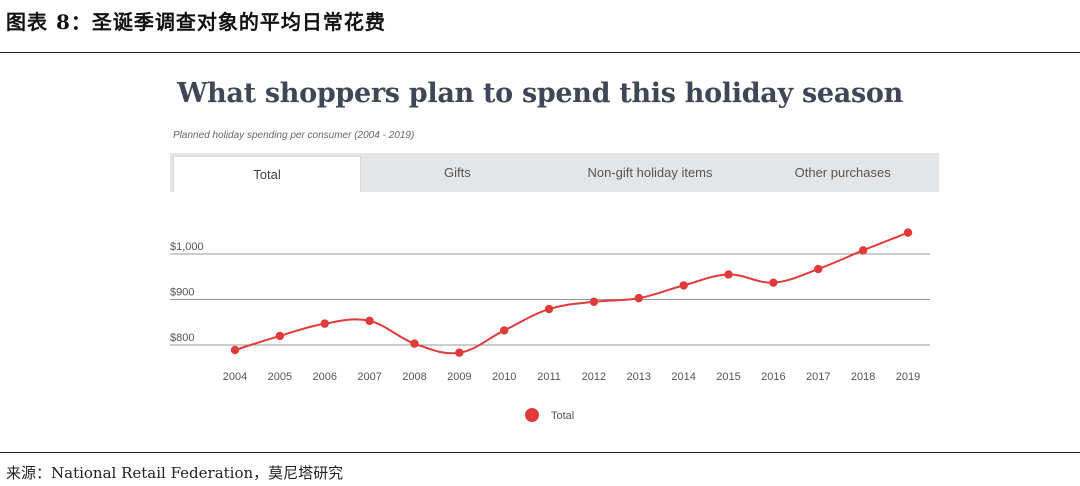 The height and width of the screenshot is (486, 1080). What do you see at coordinates (594, 301) in the screenshot?
I see `data-point-2012` at bounding box center [594, 301].